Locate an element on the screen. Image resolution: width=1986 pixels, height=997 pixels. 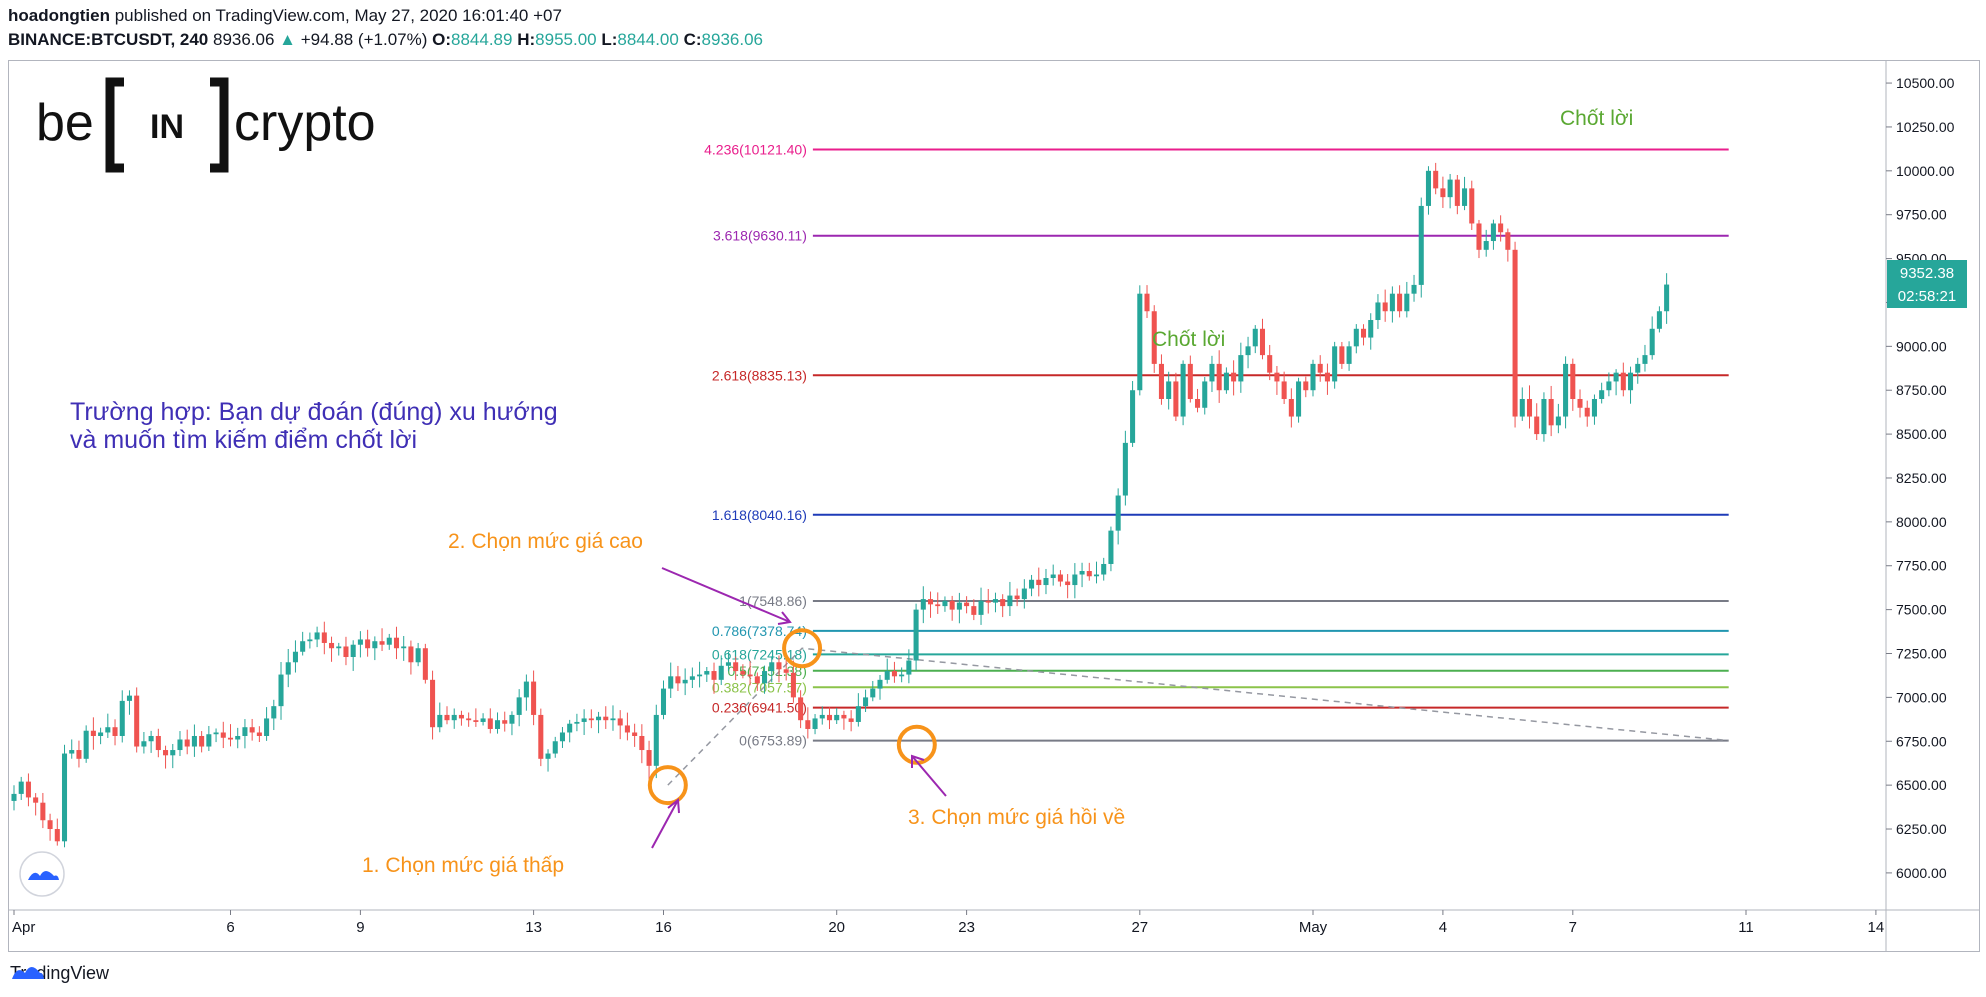
symbol-name: BINANCE:BTCUSDT, 240 is located at coordinates (108, 39).